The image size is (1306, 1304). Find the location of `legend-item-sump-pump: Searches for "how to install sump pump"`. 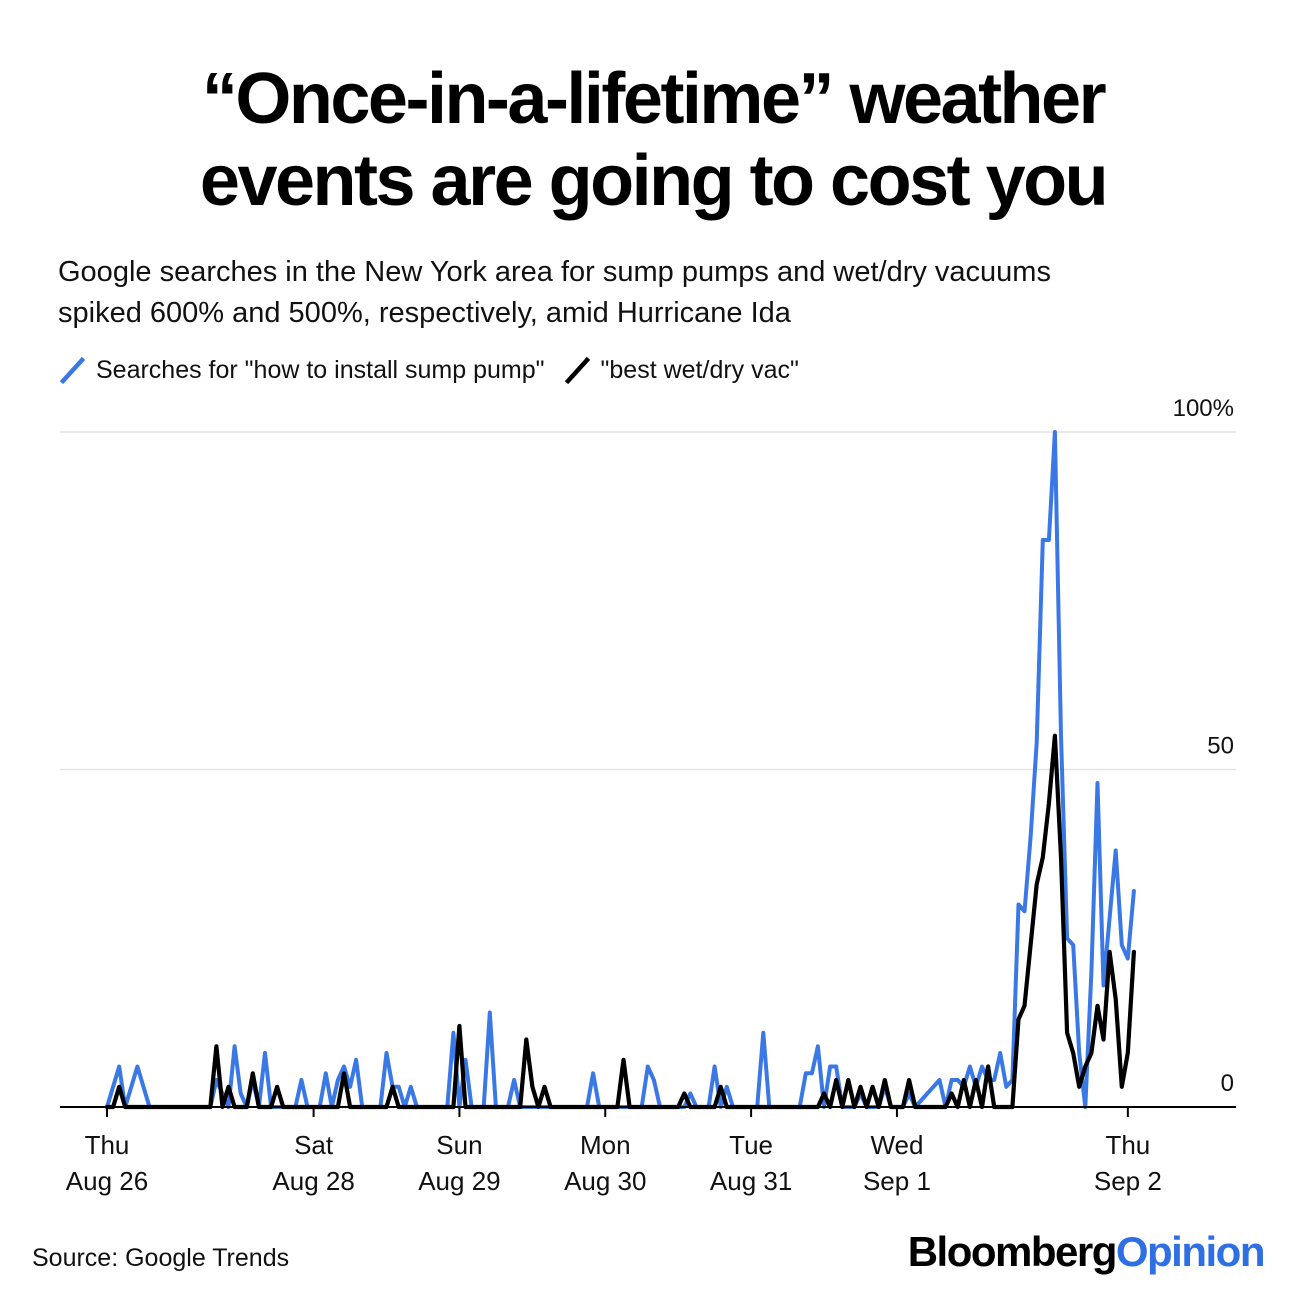

legend-item-sump-pump: Searches for "how to install sump pump" is located at coordinates (301, 370).